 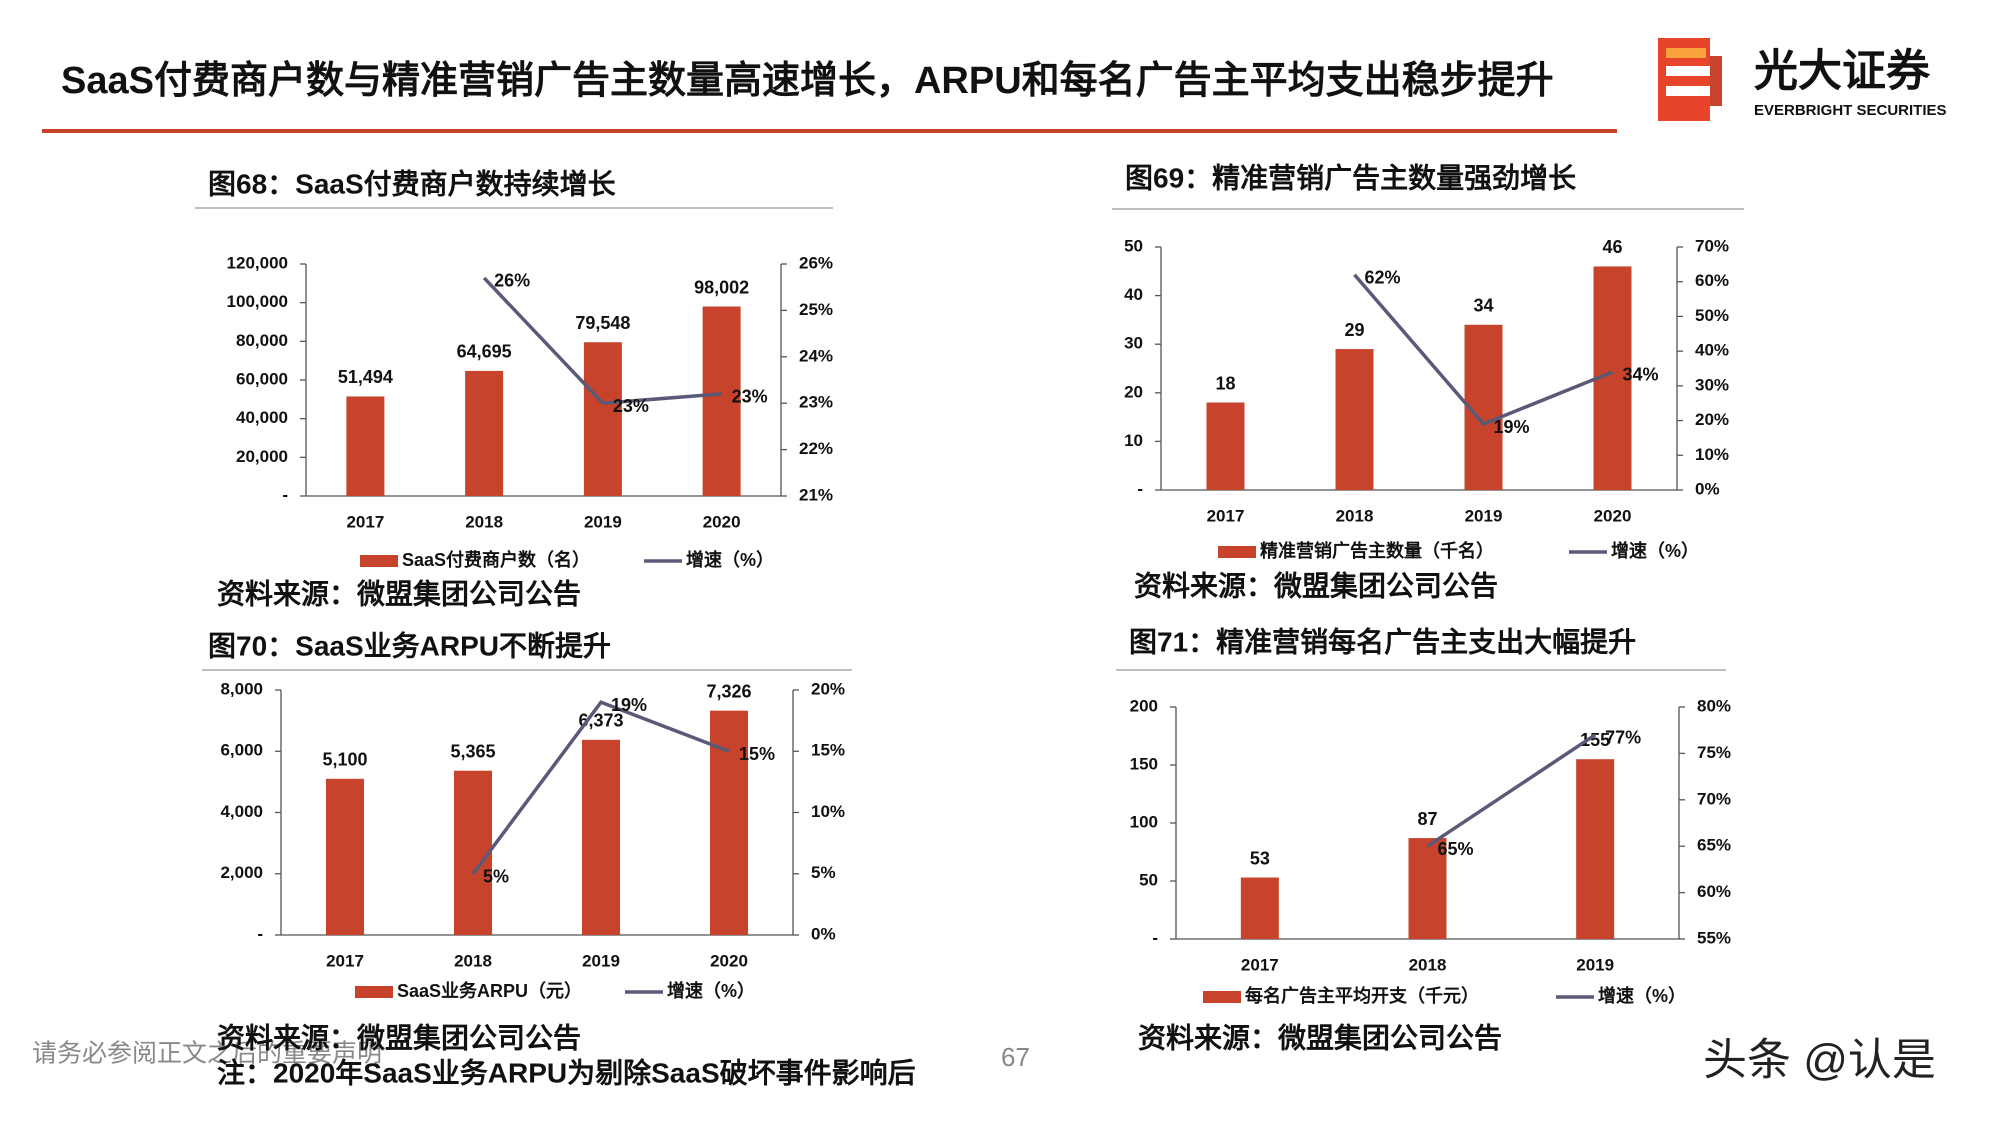 I want to click on legend-label: 精准营销广告主数量（千名）, so click(x=1377, y=550).